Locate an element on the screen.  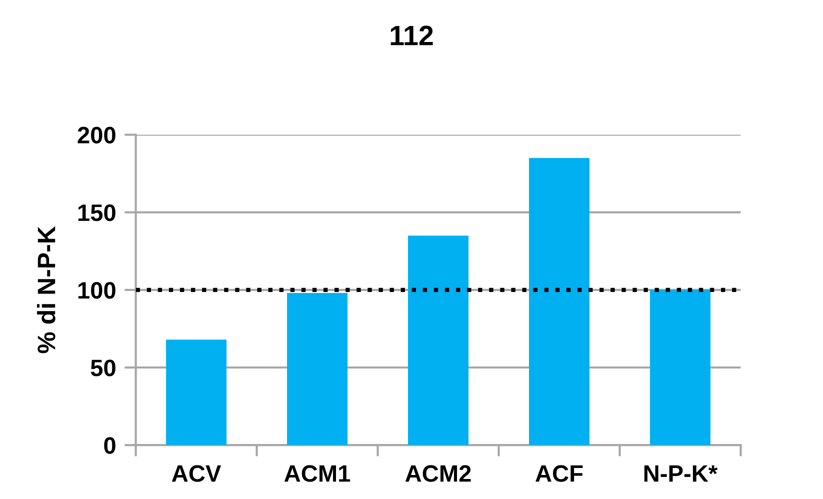
y-axis-title: % di N-P-K is located at coordinates (46, 290).